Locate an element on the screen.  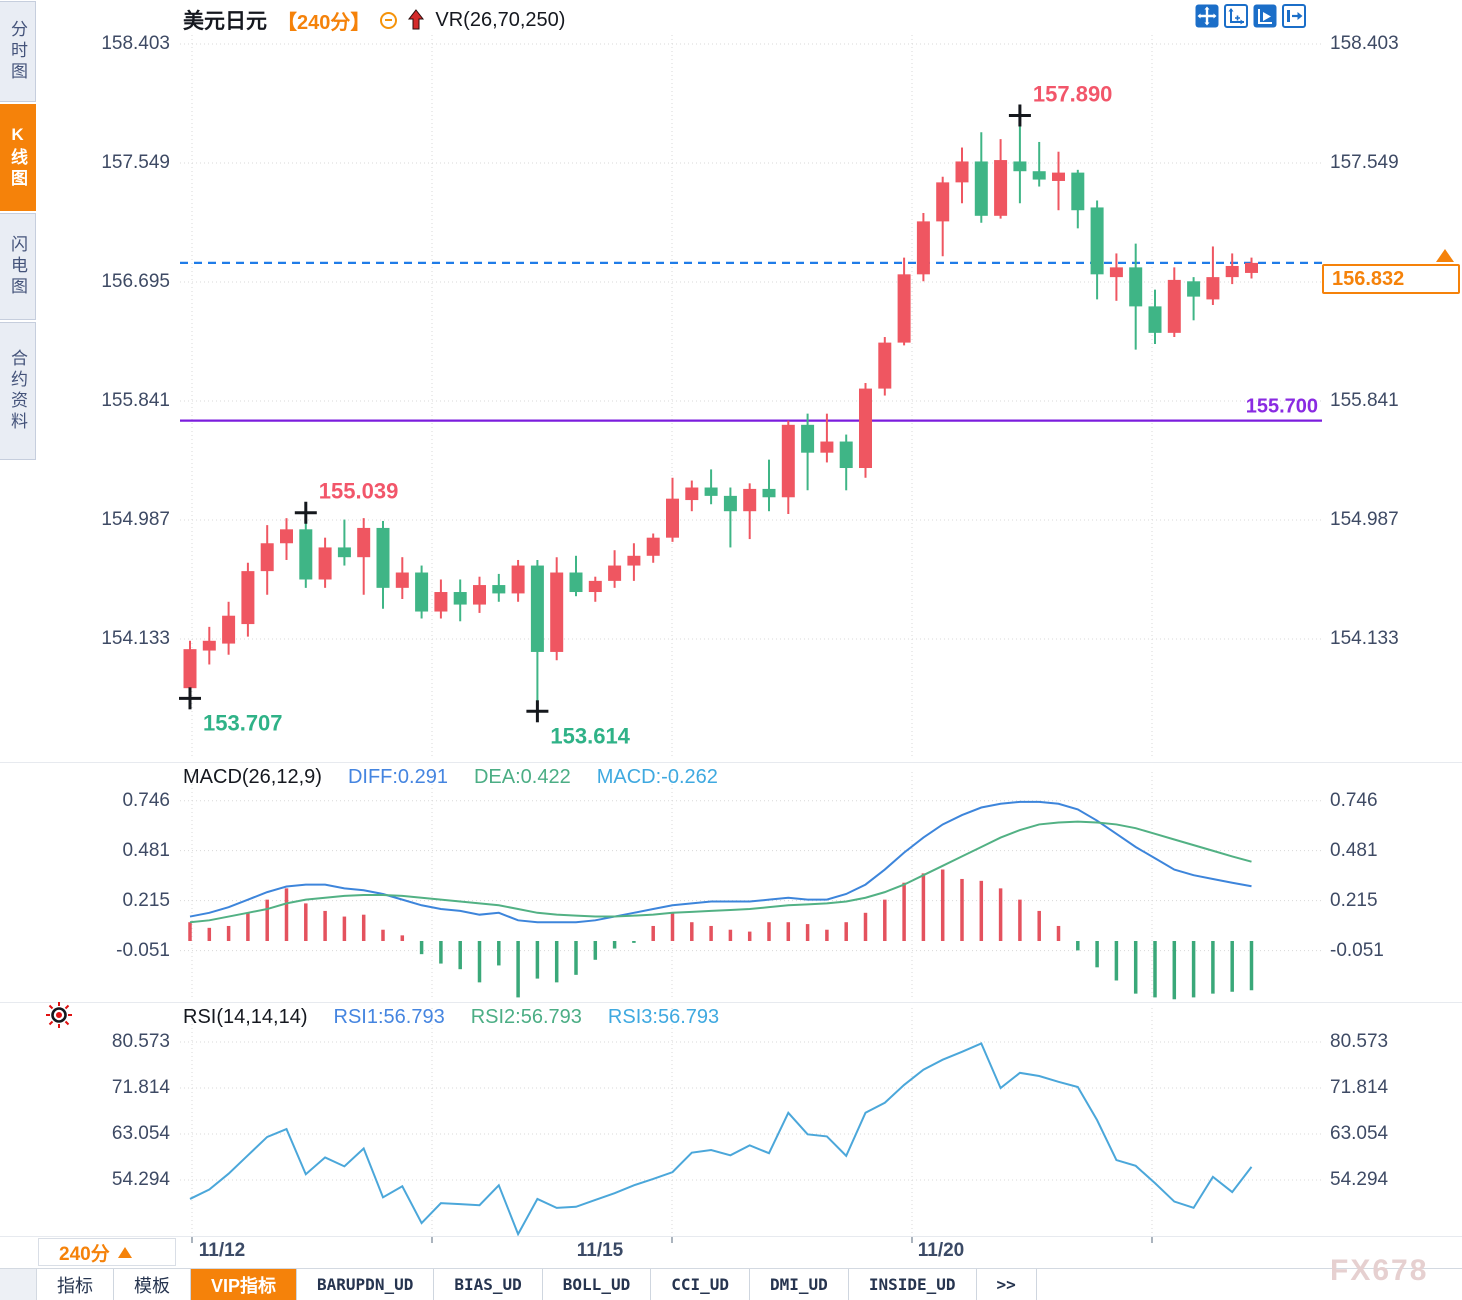
macd-pane is located at coordinates (721, 900).